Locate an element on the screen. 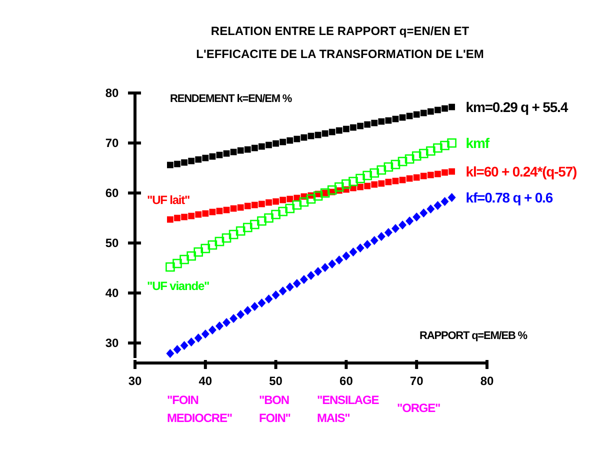 This screenshot has width=615, height=461. x-axis-title: RAPPORT q=EM/EB % is located at coordinates (474, 336).